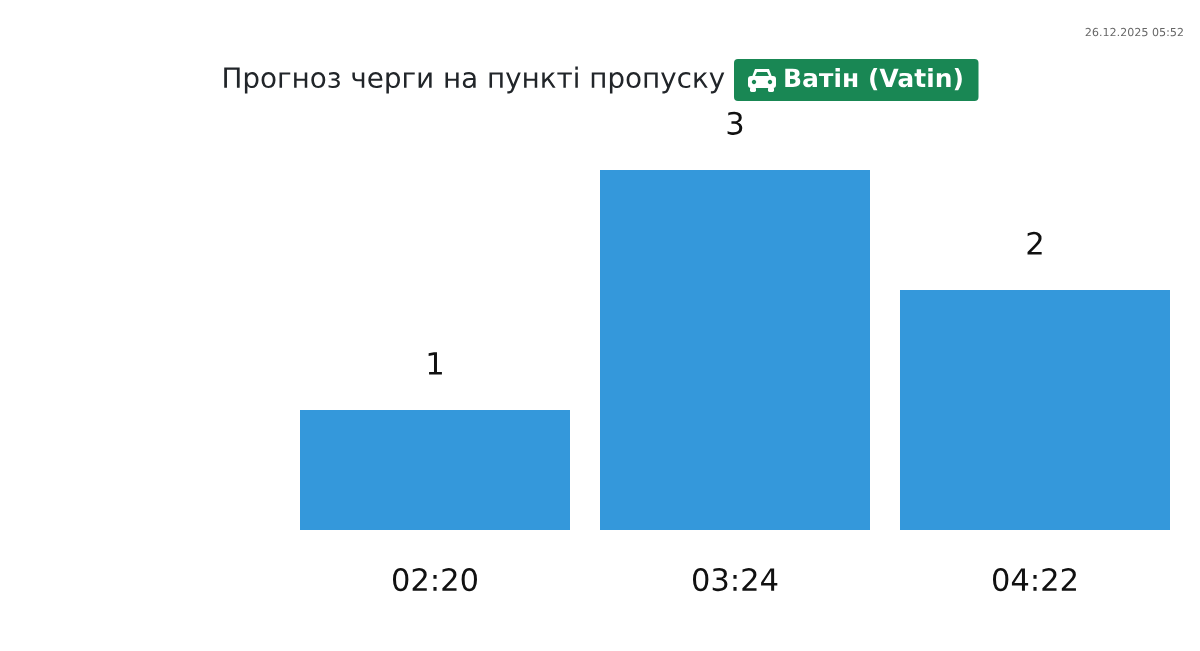 The image size is (1200, 651). I want to click on chart-subtitle: Ватін (Vatin), so click(873, 79).